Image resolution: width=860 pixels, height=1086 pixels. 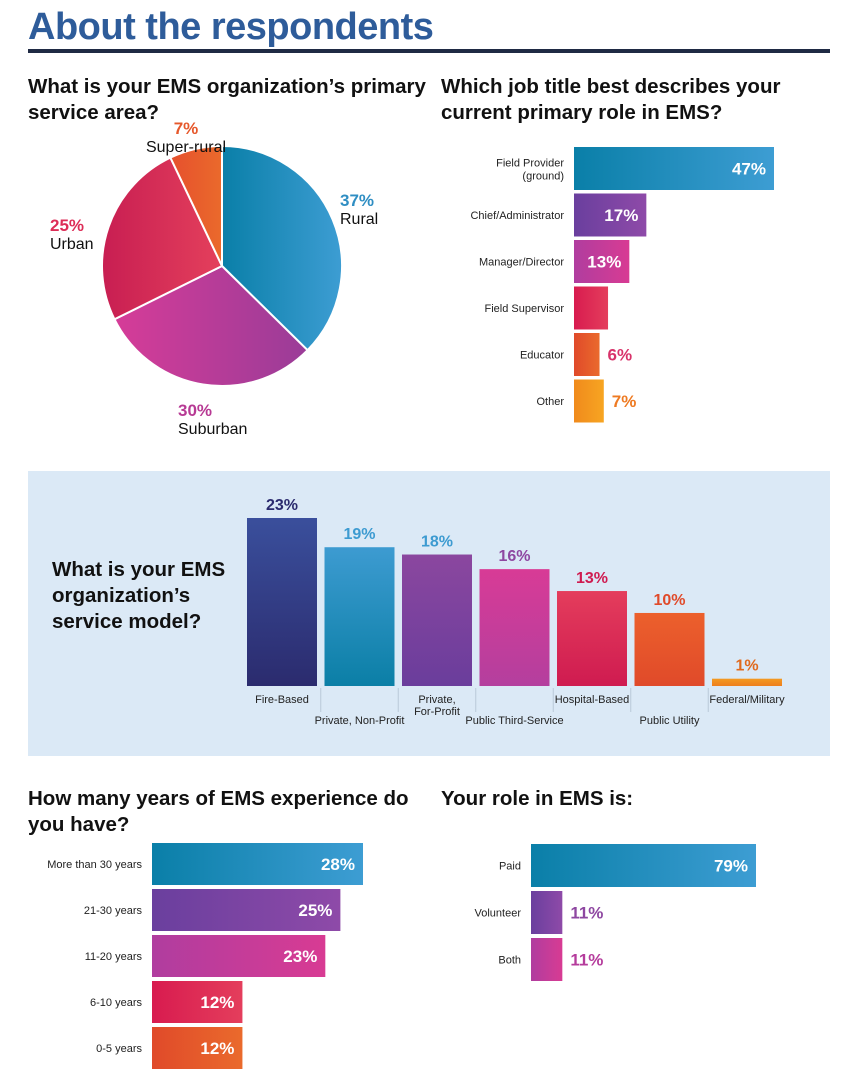 I want to click on bar-private-non-profit, so click(x=359, y=616).